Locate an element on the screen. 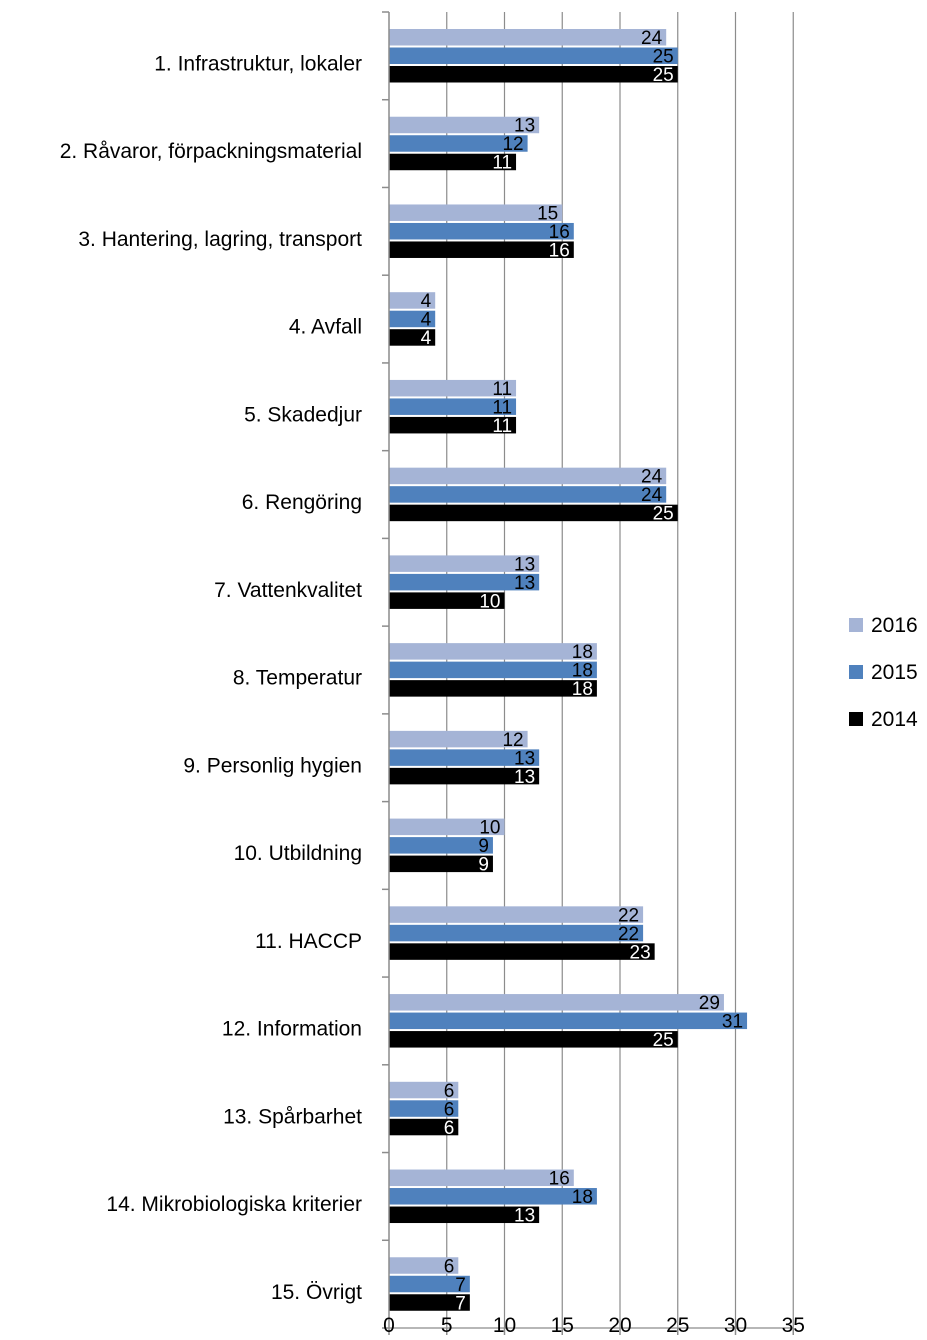 The width and height of the screenshot is (927, 1340). x-tick-label: 15 is located at coordinates (562, 1325).